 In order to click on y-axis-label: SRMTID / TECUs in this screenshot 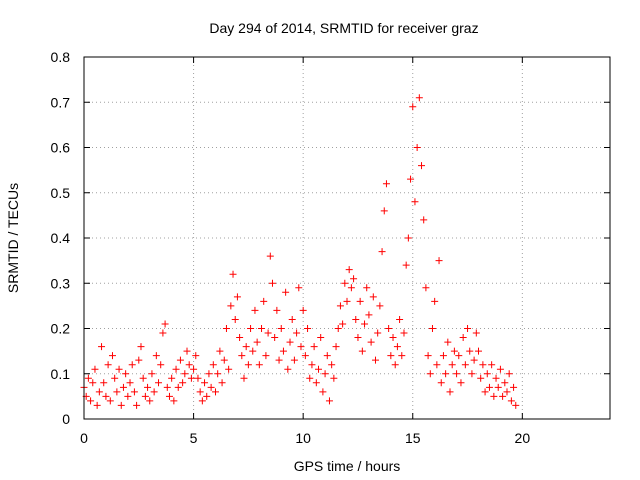, I will do `click(13, 238)`.